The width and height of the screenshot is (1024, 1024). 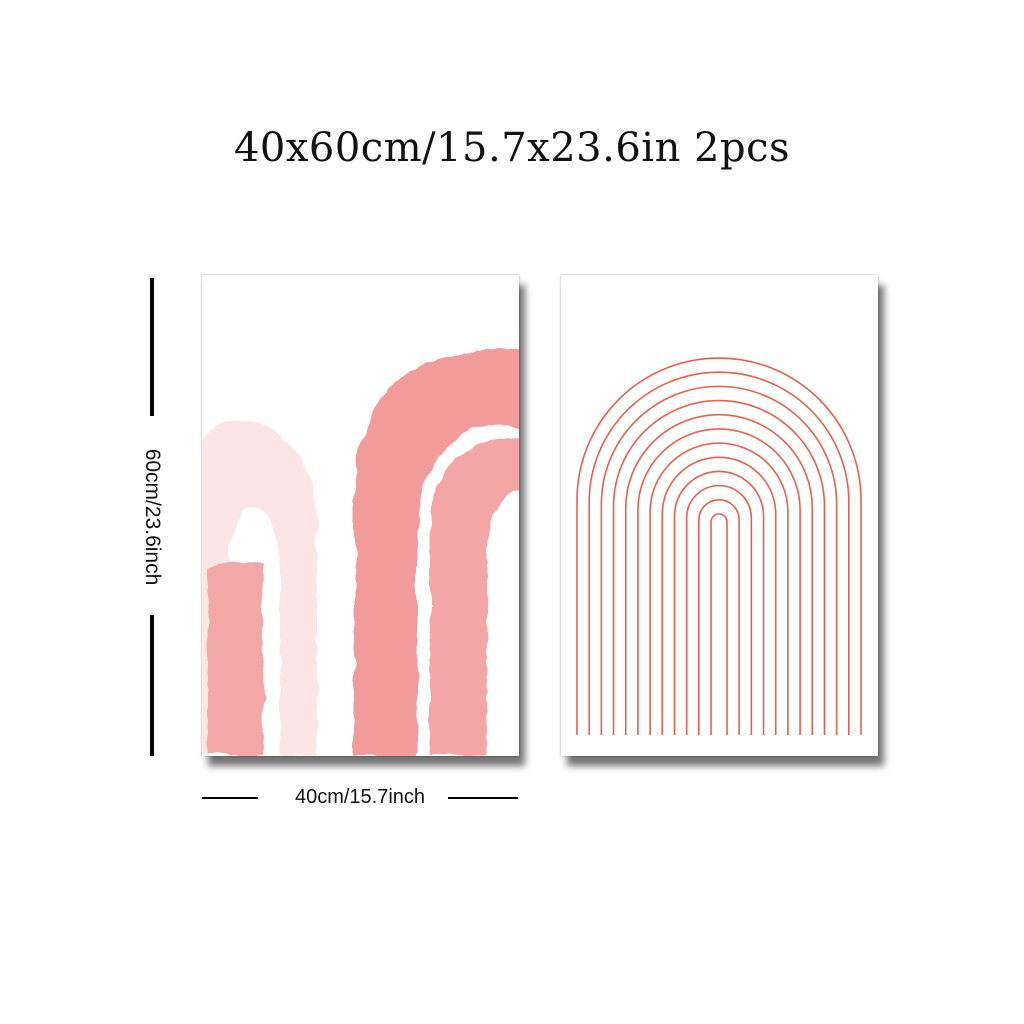 What do you see at coordinates (512, 148) in the screenshot?
I see `page-title: 40x60cm/15.7x23.6in 2pcs` at bounding box center [512, 148].